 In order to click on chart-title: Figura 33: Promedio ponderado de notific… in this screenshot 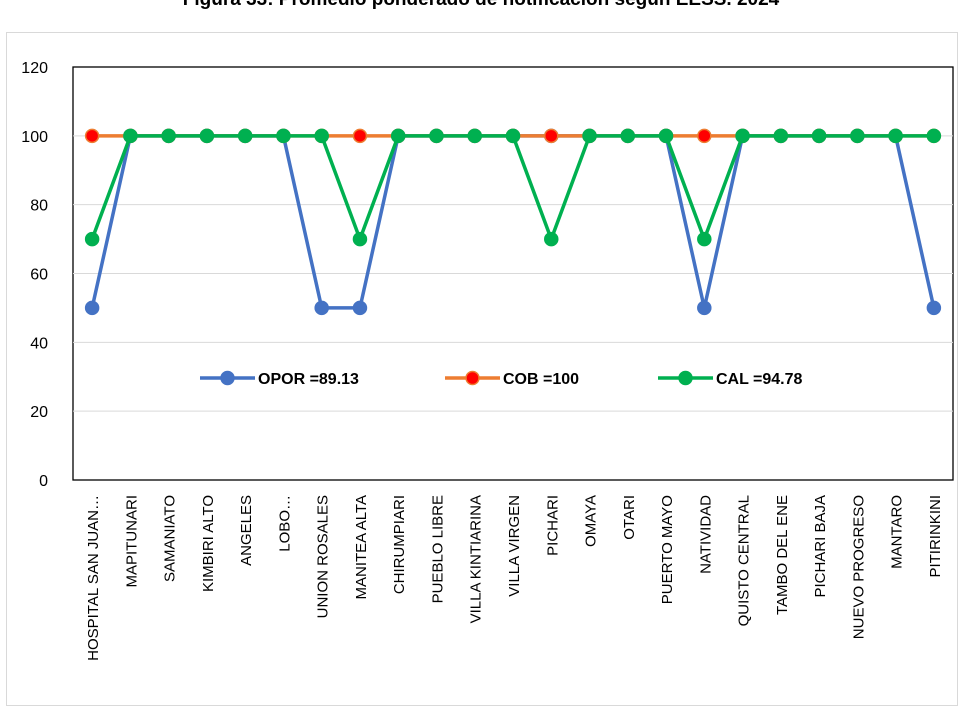, I will do `click(481, 5)`.